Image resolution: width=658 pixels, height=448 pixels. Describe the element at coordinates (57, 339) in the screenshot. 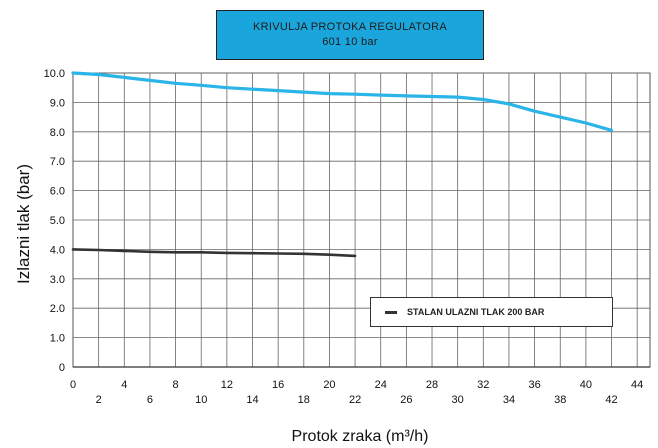

I see `y-tick-label: 1.0` at that location.